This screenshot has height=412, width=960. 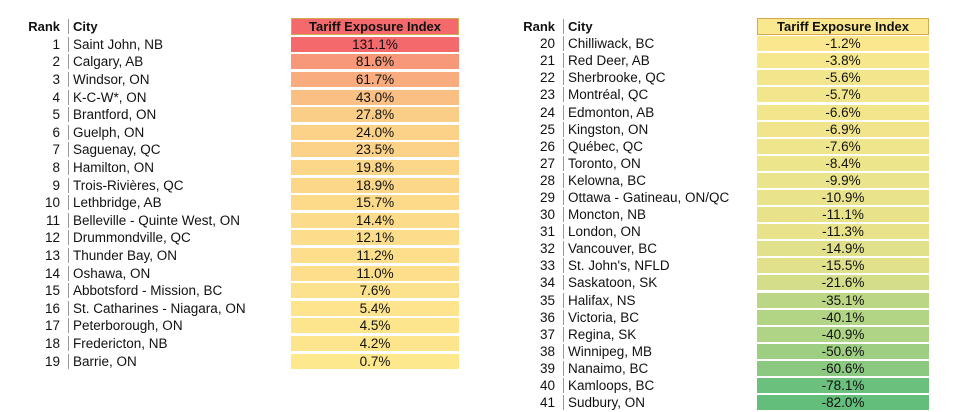 I want to click on rank-cell: 5, so click(x=56, y=115).